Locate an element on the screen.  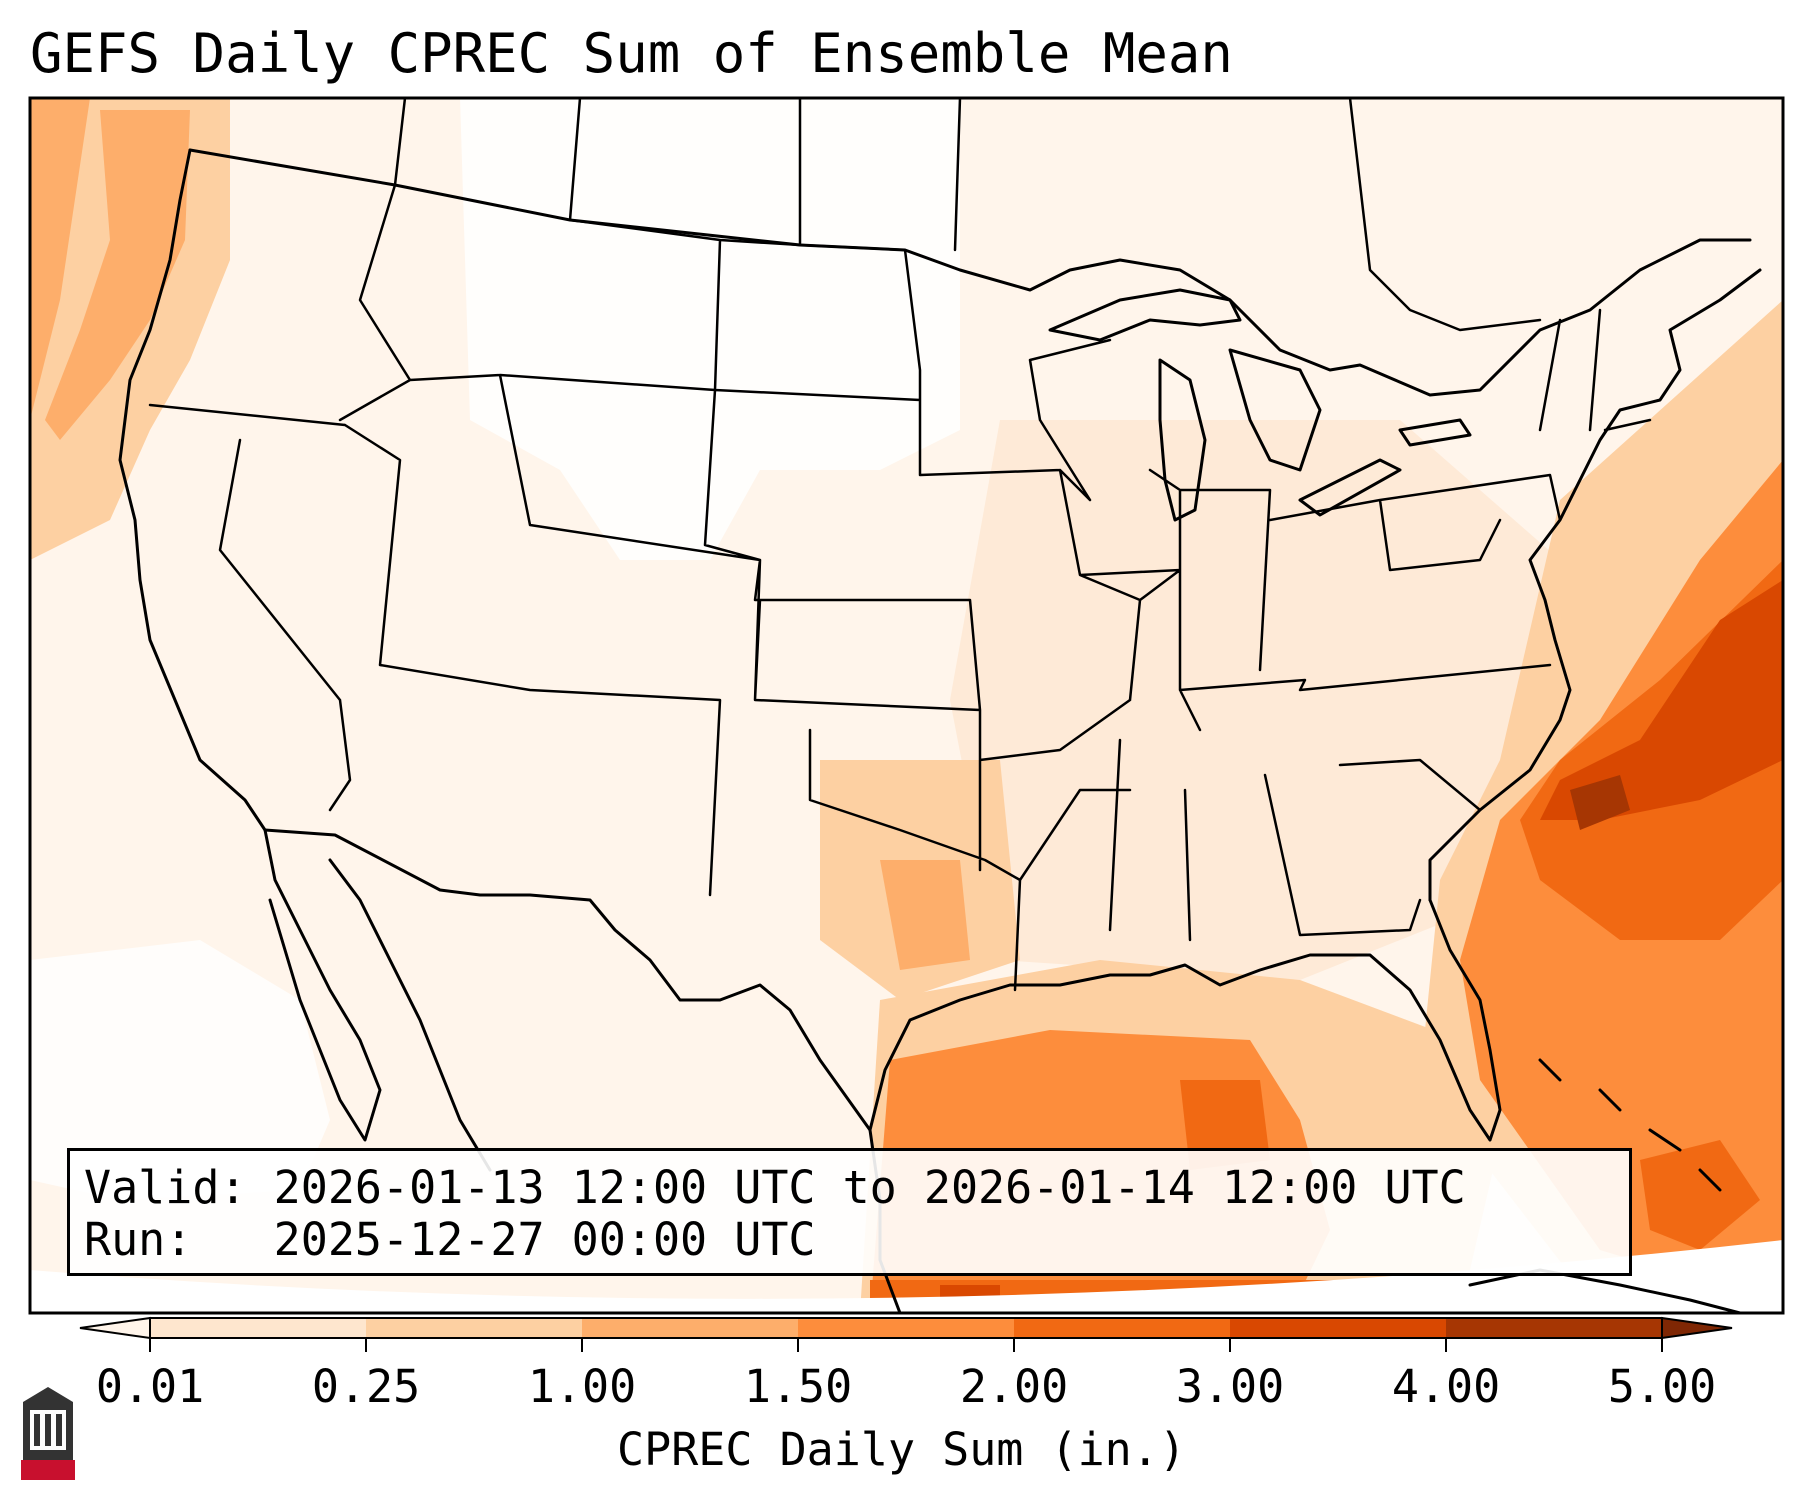
colorbar-tick-label: 1.50 is located at coordinates (798, 1386).